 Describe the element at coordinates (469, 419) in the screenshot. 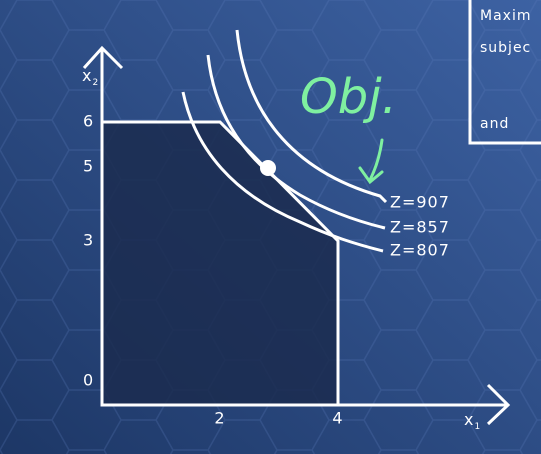

I see `x-label-main: x` at that location.